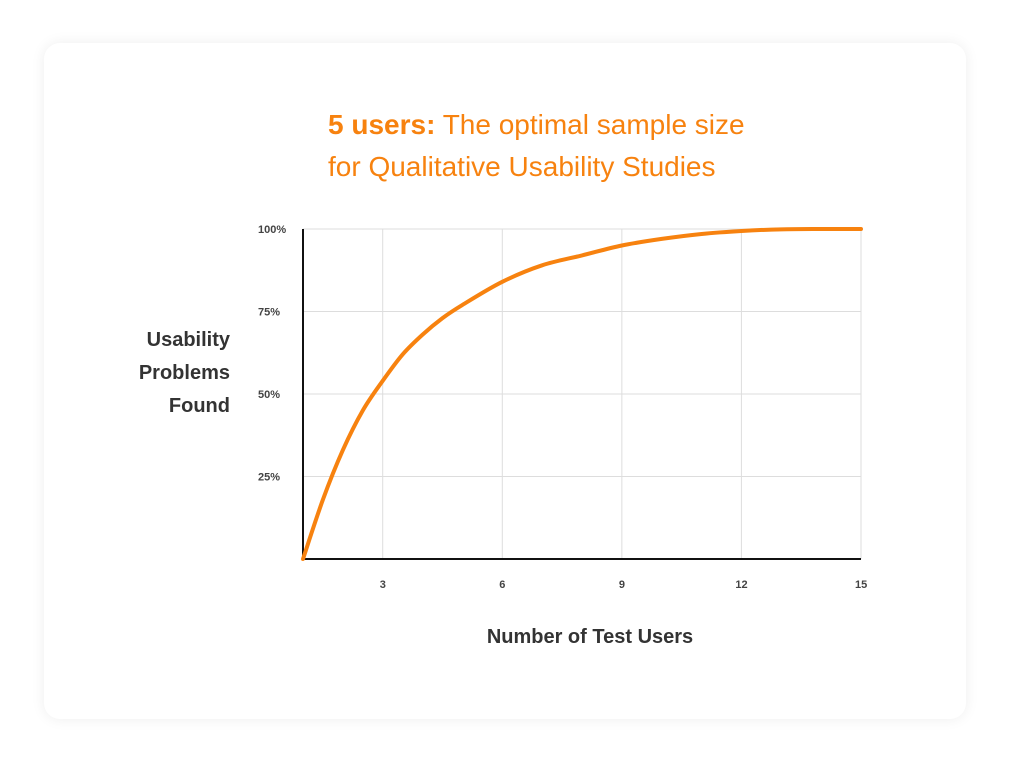 Image resolution: width=1024 pixels, height=762 pixels. I want to click on chart-title-line-1: 5 users: The optimal sample size, so click(628, 125).